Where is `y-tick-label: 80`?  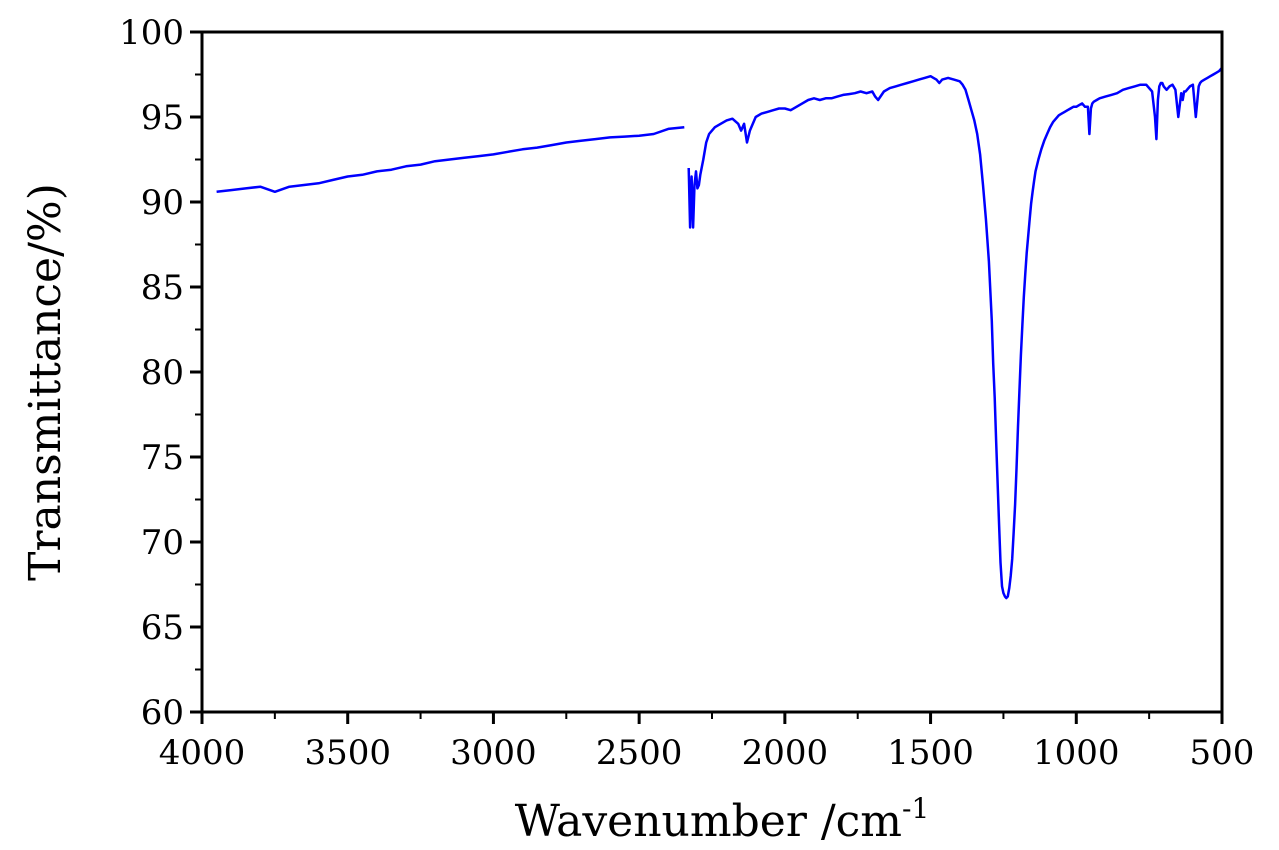
y-tick-label: 80 is located at coordinates (162, 373).